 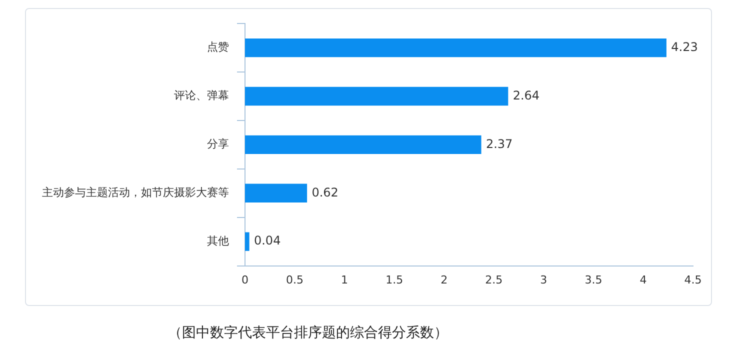 I want to click on y-tick-label: 主动参与主题活动，如节庆摄影大赛等, so click(x=135, y=192).